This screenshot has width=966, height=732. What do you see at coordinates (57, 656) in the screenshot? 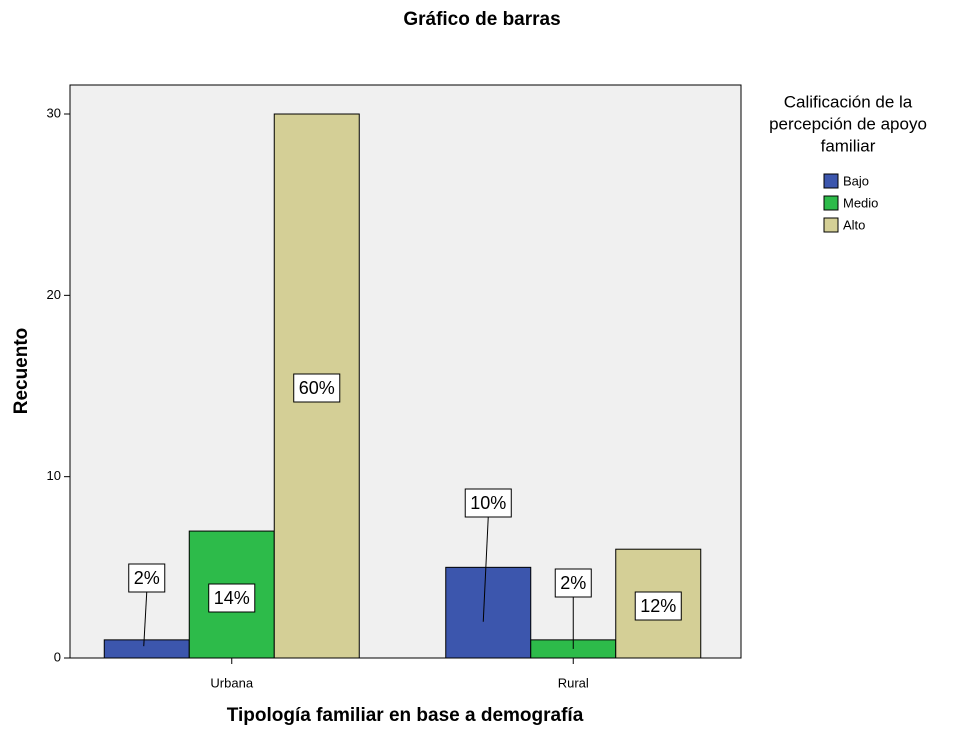
I see `y-tick-label: 0` at bounding box center [57, 656].